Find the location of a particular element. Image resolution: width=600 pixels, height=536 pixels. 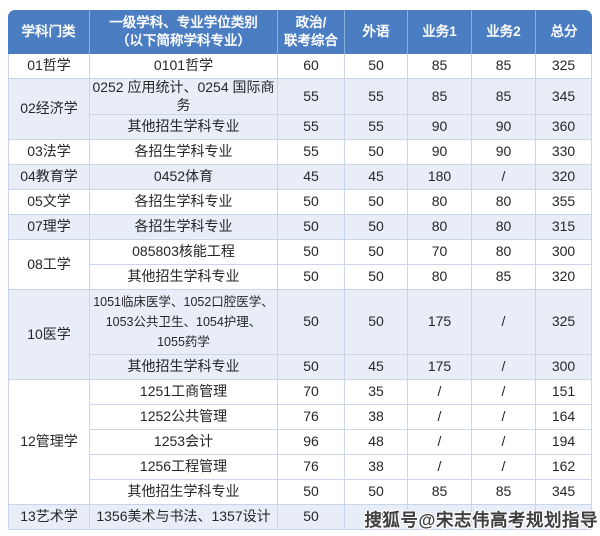

score-cell: 35 is located at coordinates (376, 392).